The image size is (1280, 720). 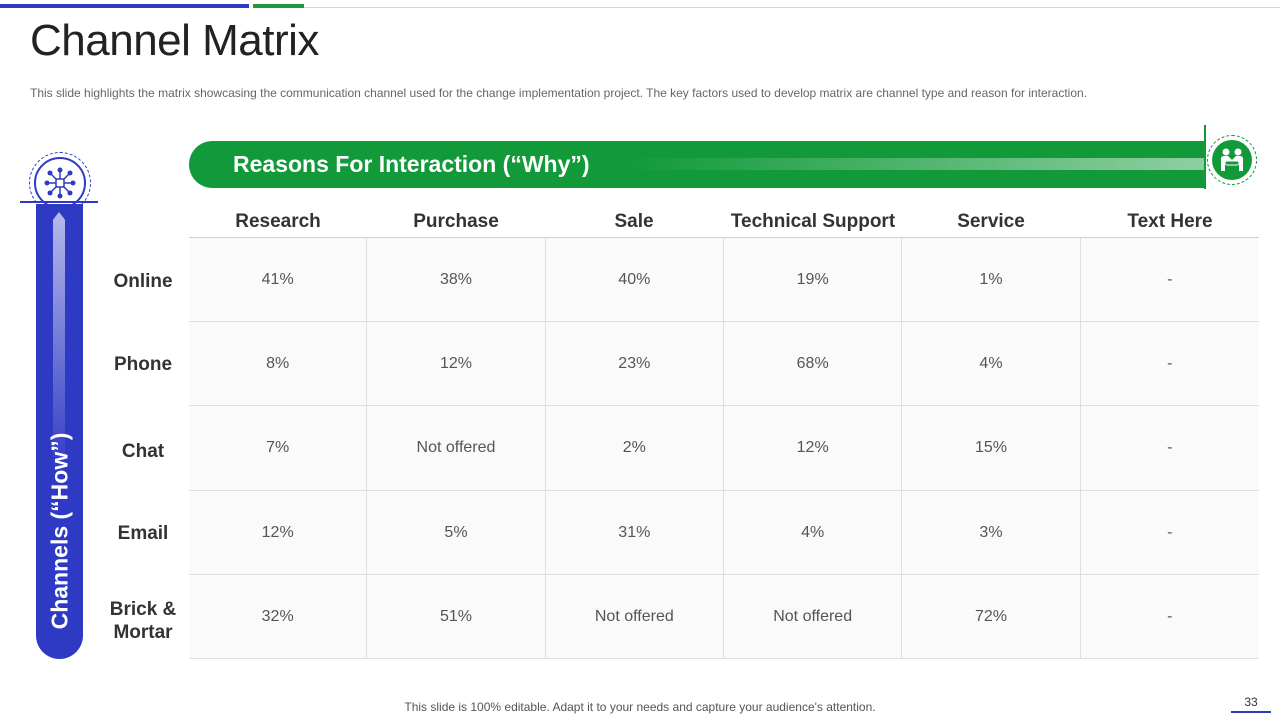 What do you see at coordinates (813, 221) in the screenshot?
I see `column-header-technical-support: Technical Support` at bounding box center [813, 221].